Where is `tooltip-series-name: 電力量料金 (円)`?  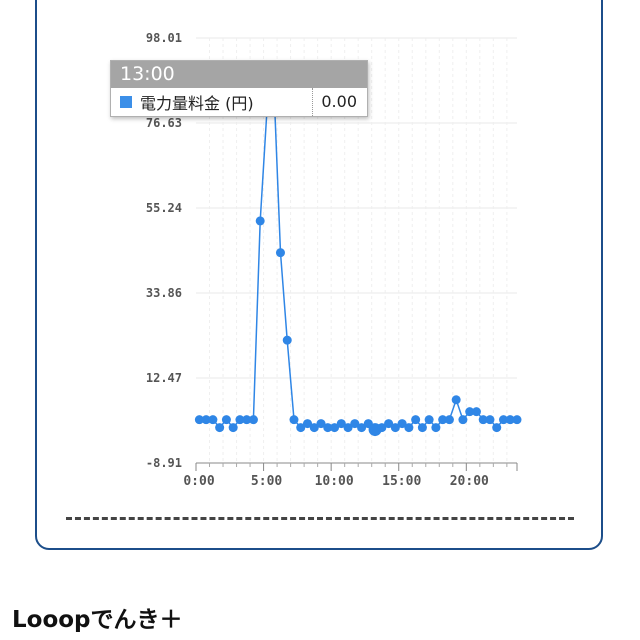 tooltip-series-name: 電力量料金 (円) is located at coordinates (197, 103).